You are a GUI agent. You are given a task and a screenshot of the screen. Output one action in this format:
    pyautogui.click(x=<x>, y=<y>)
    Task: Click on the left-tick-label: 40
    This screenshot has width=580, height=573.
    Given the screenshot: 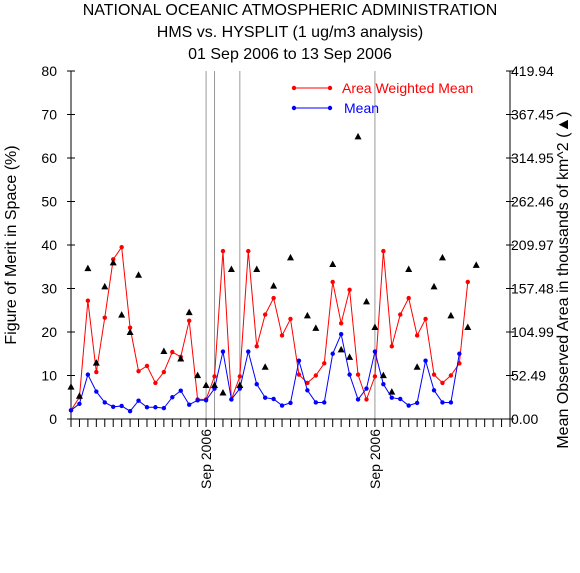 What is the action you would take?
    pyautogui.click(x=49, y=245)
    